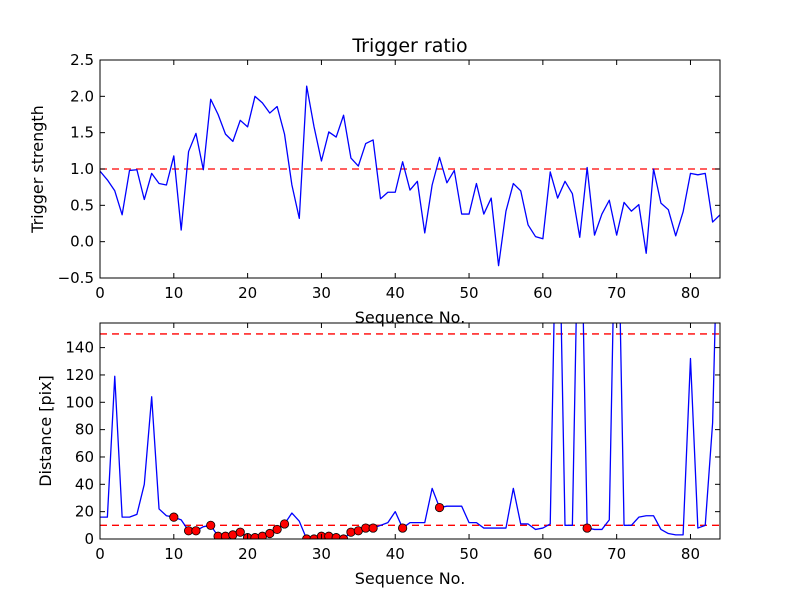 This screenshot has width=800, height=600. Describe the element at coordinates (469, 293) in the screenshot. I see `trigger-x-tick-label: 50` at that location.